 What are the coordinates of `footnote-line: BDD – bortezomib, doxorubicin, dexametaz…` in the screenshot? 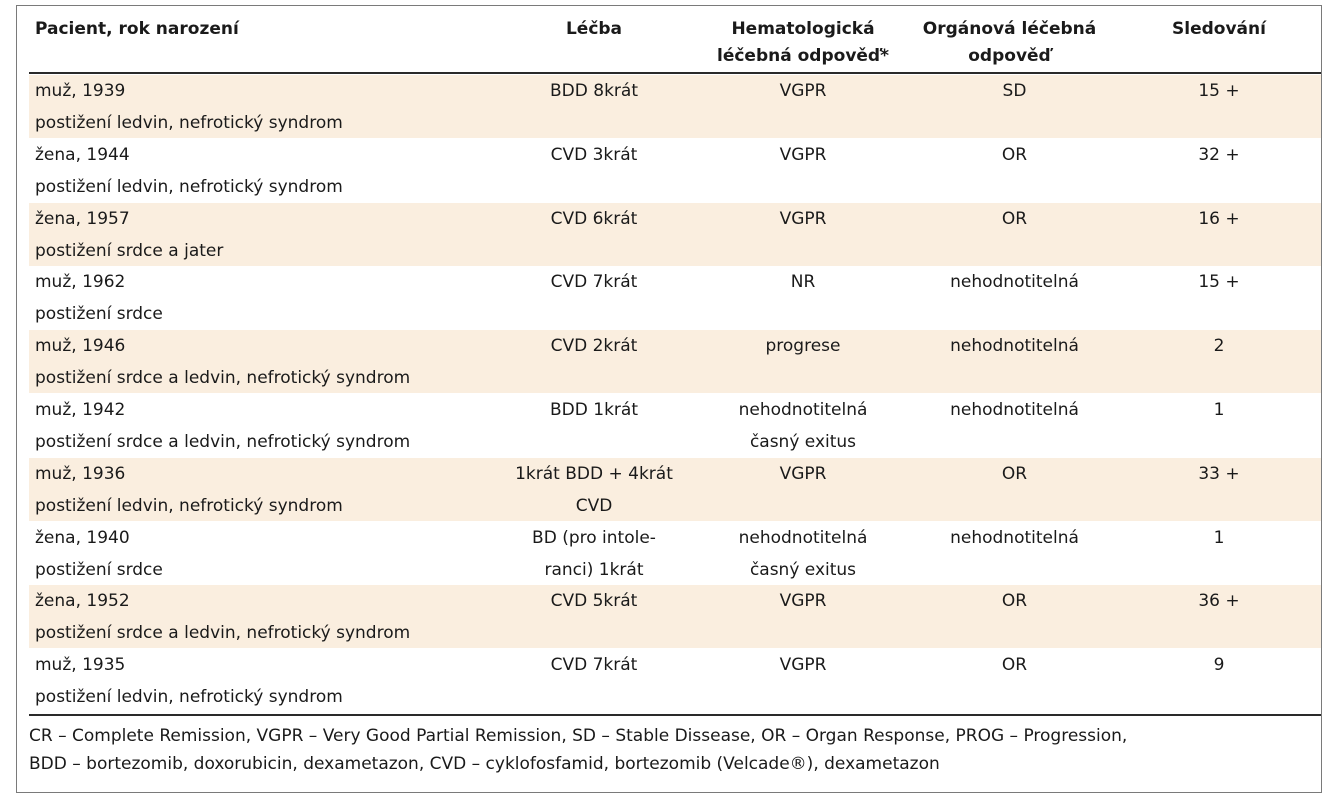 It's located at (484, 764).